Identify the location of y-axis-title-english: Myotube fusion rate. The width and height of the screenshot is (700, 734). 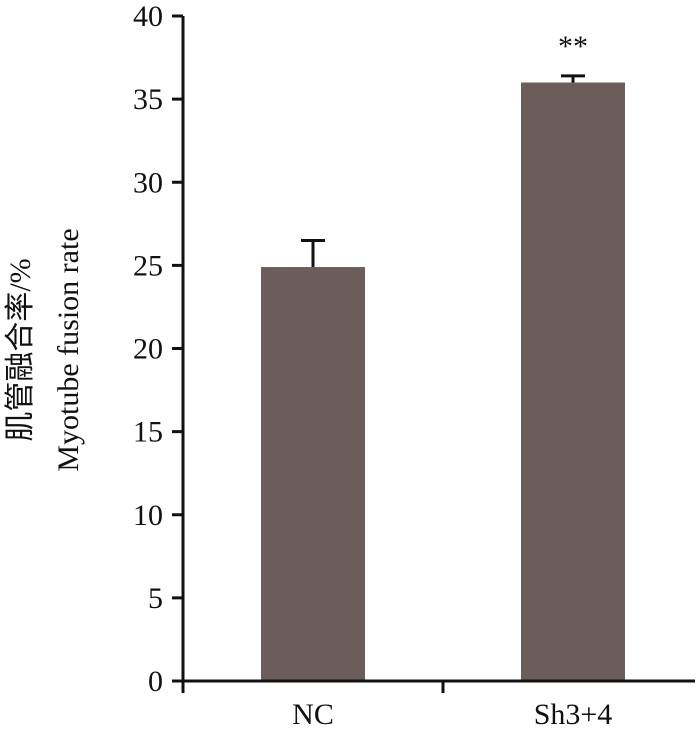
(68, 349).